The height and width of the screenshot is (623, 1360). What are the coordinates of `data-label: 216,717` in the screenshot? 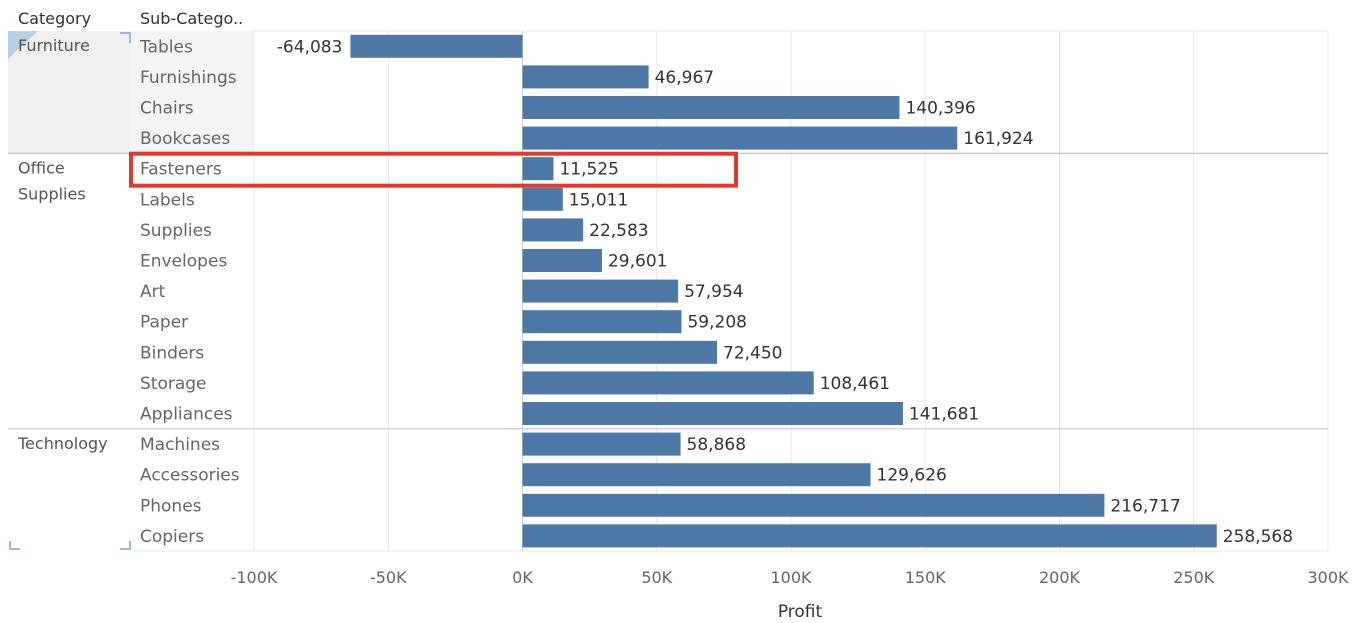 It's located at (1145, 506).